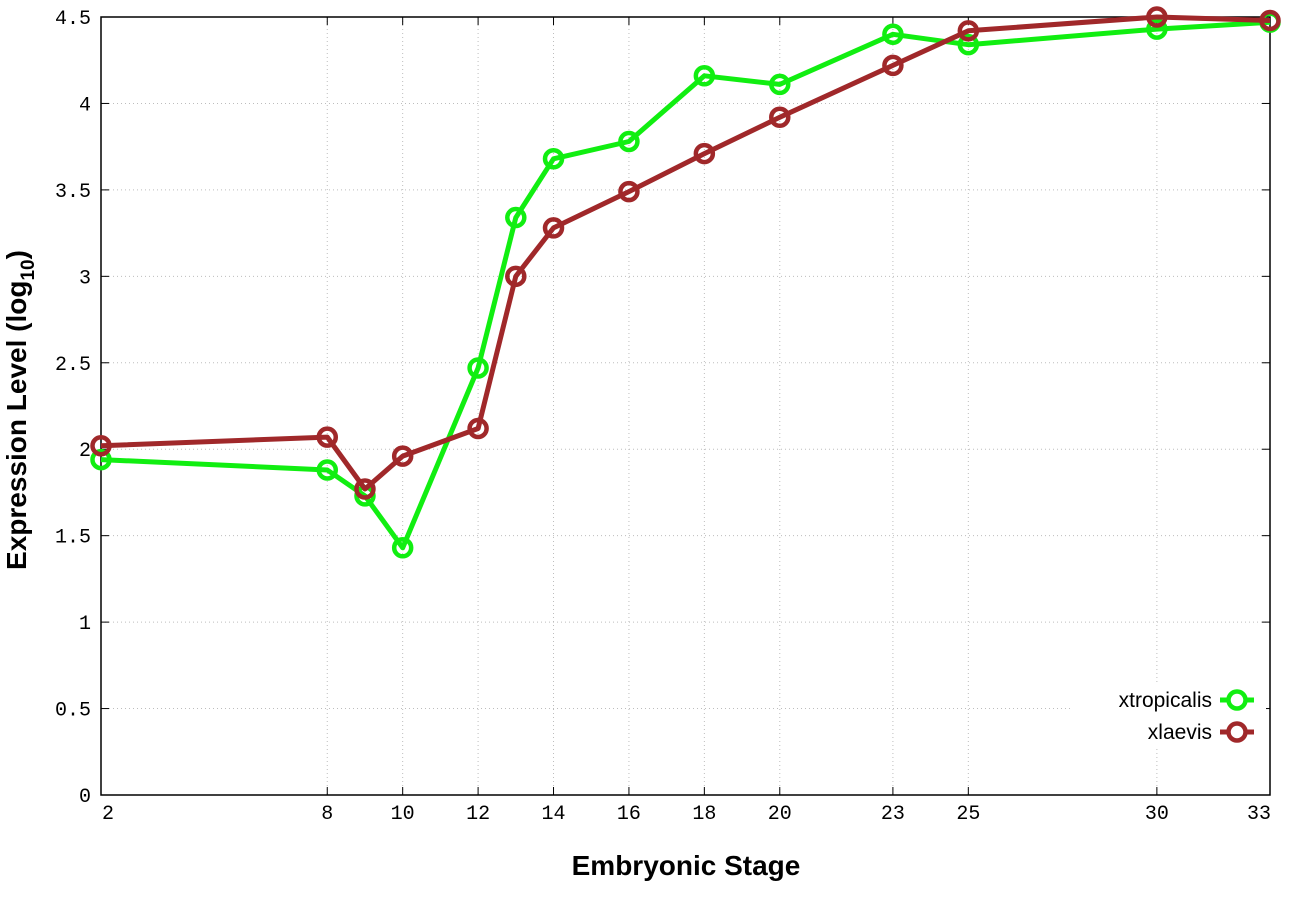  Describe the element at coordinates (686, 865) in the screenshot. I see `x-axis-title: Embryonic Stage` at that location.